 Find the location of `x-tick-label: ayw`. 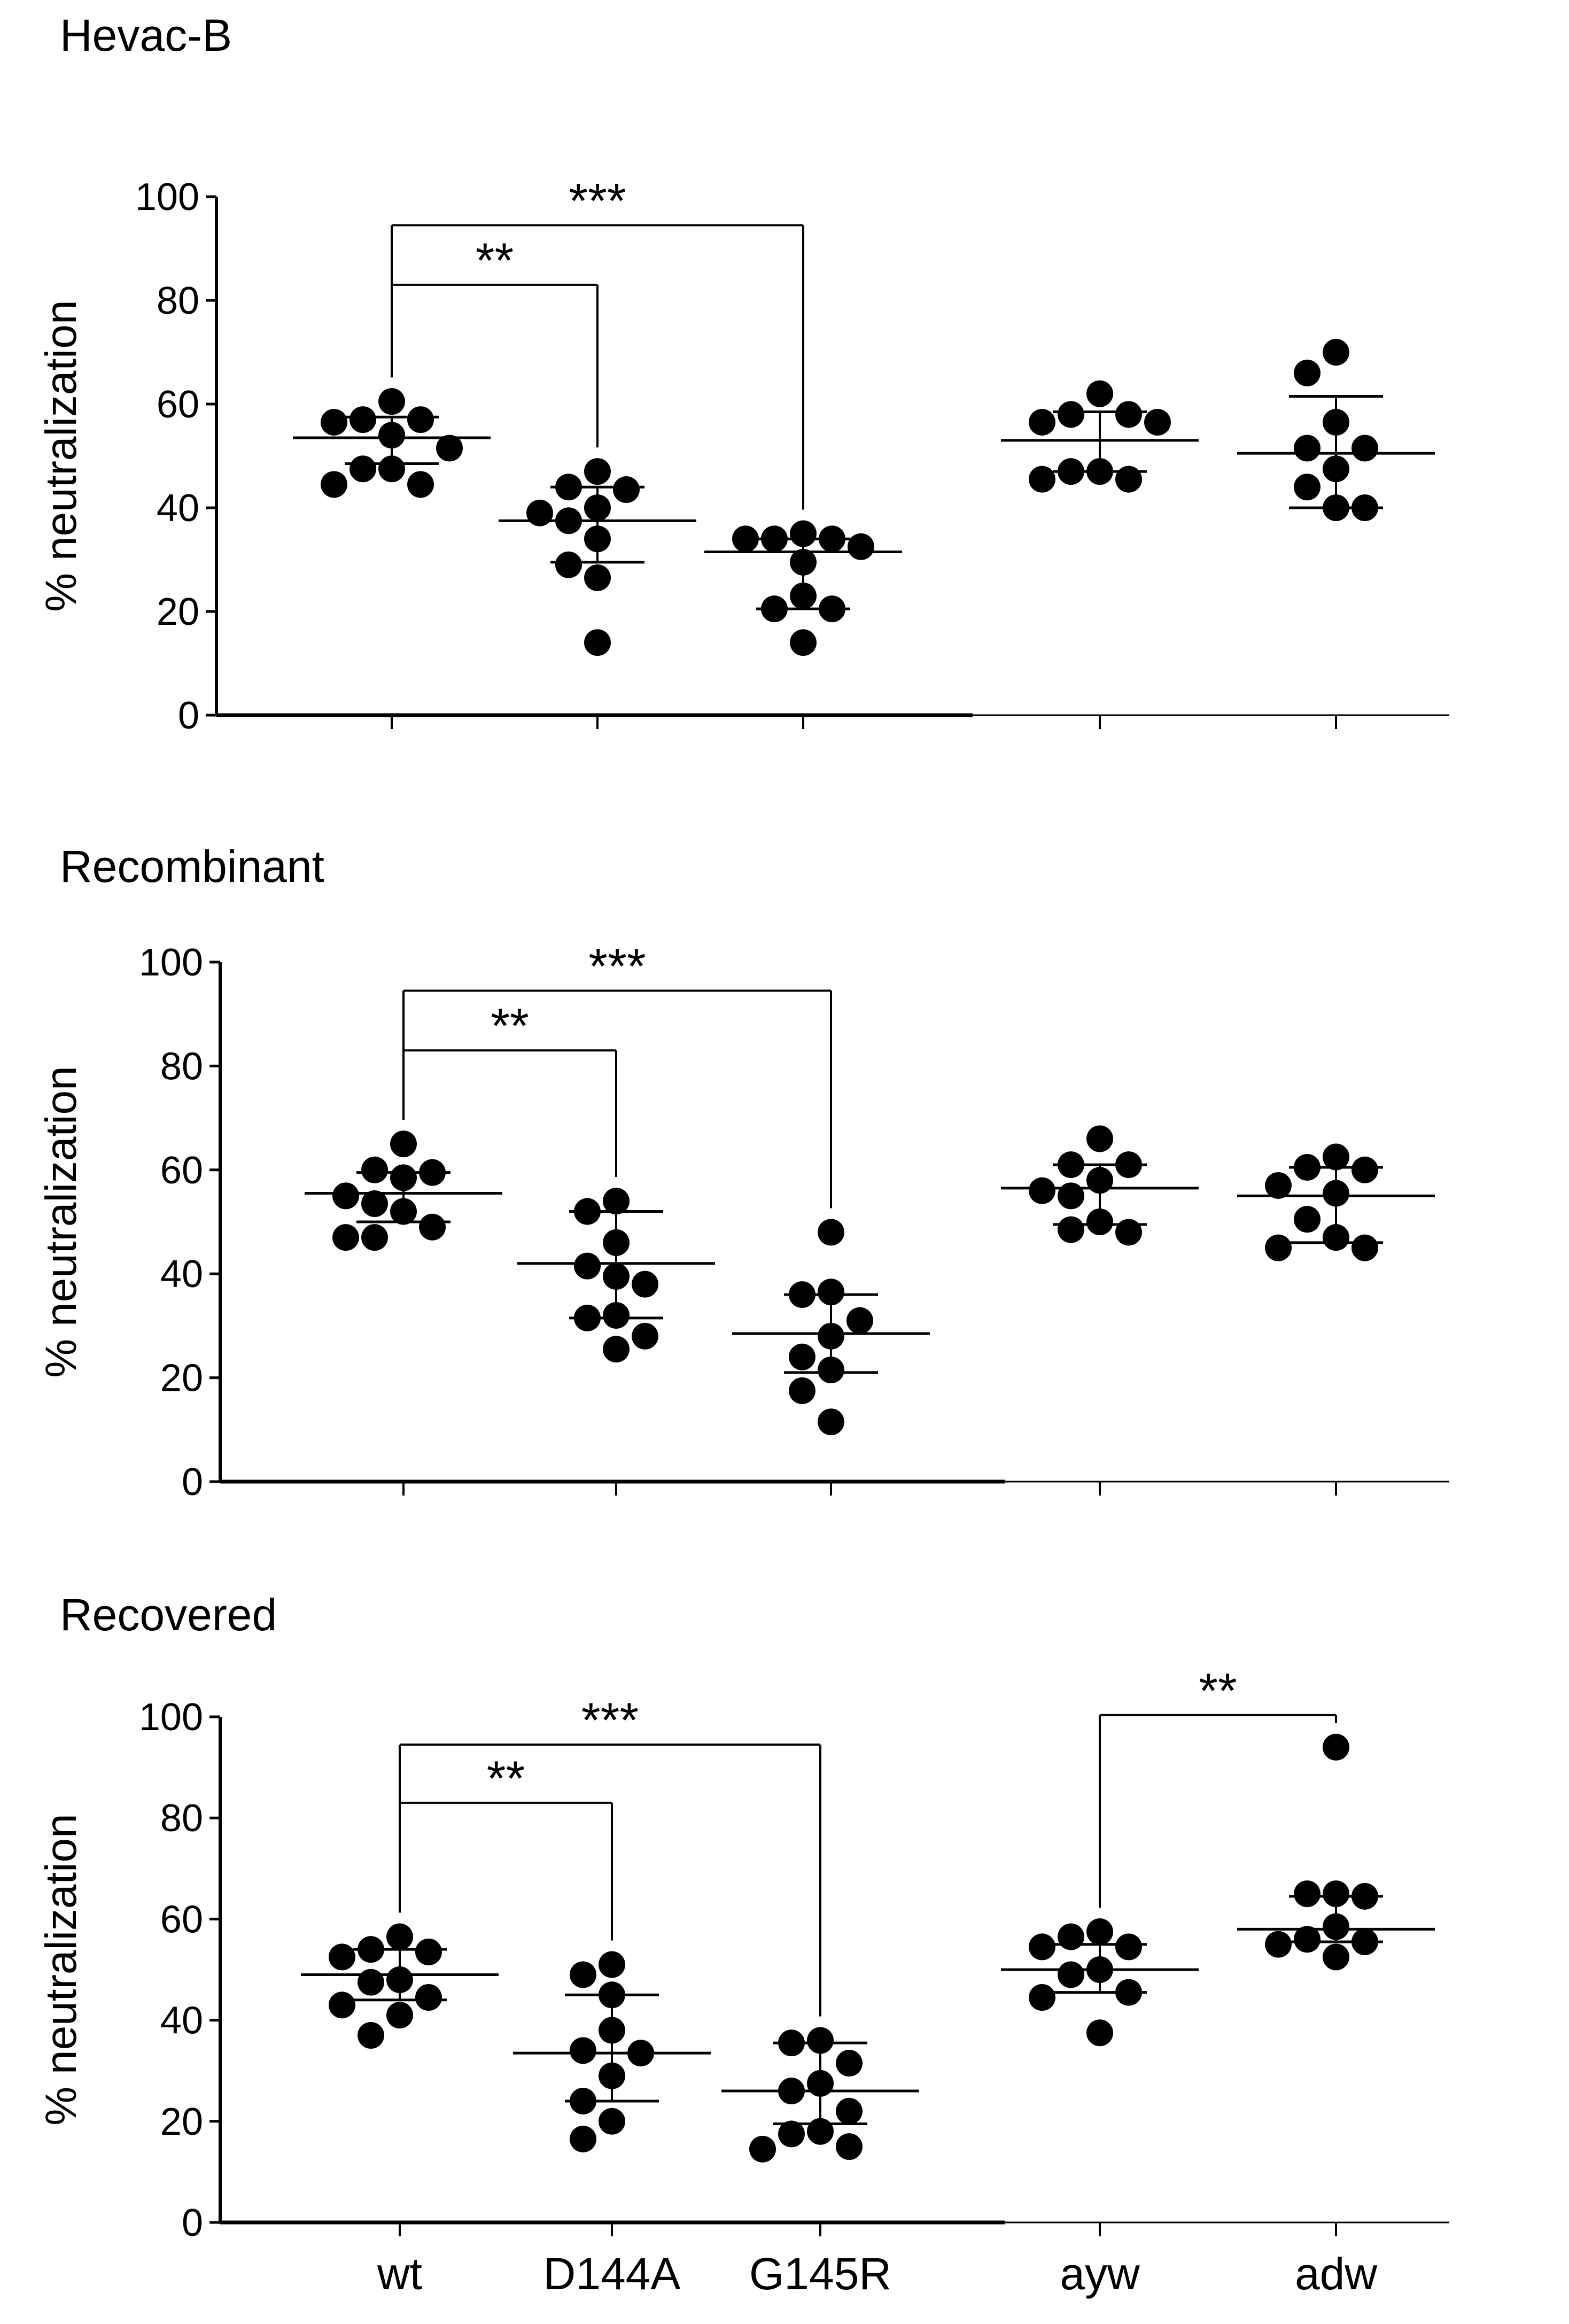

x-tick-label: ayw is located at coordinates (1100, 2274).